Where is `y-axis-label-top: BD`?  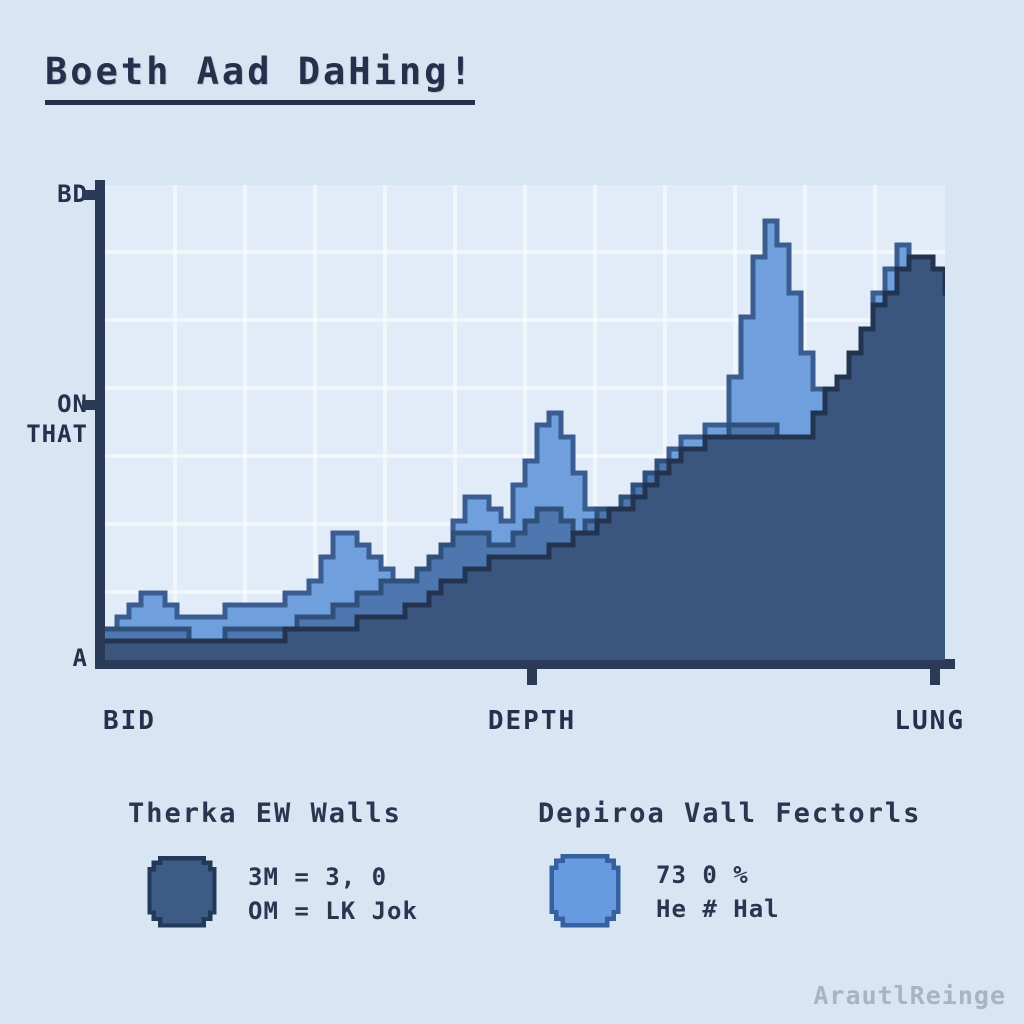
y-axis-label-top: BD is located at coordinates (72, 194).